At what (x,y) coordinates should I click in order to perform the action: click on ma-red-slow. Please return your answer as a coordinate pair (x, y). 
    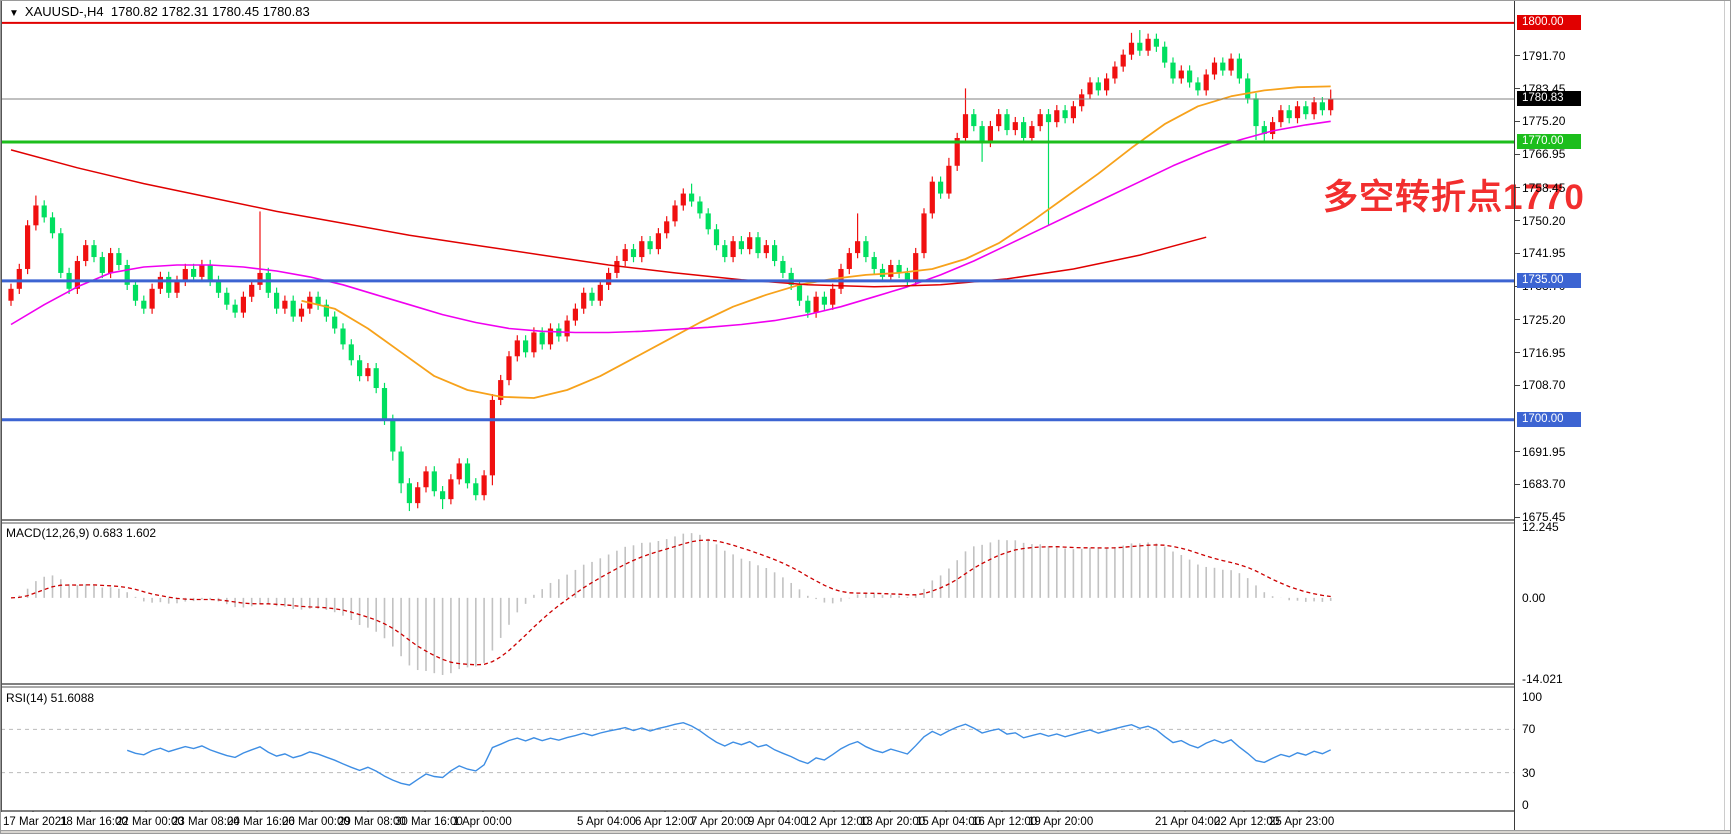
    Looking at the image, I should click on (608, 218).